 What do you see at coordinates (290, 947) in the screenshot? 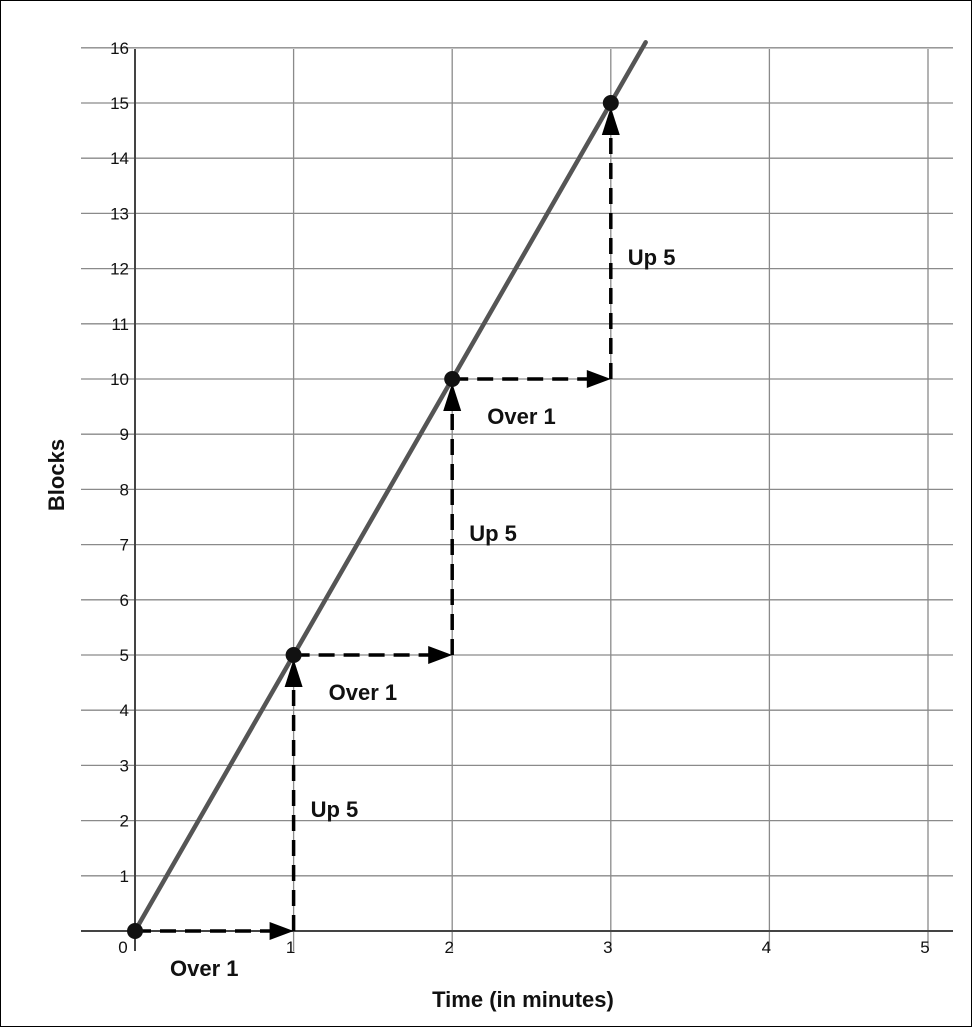
I see `x-tick-label-1: 1` at bounding box center [290, 947].